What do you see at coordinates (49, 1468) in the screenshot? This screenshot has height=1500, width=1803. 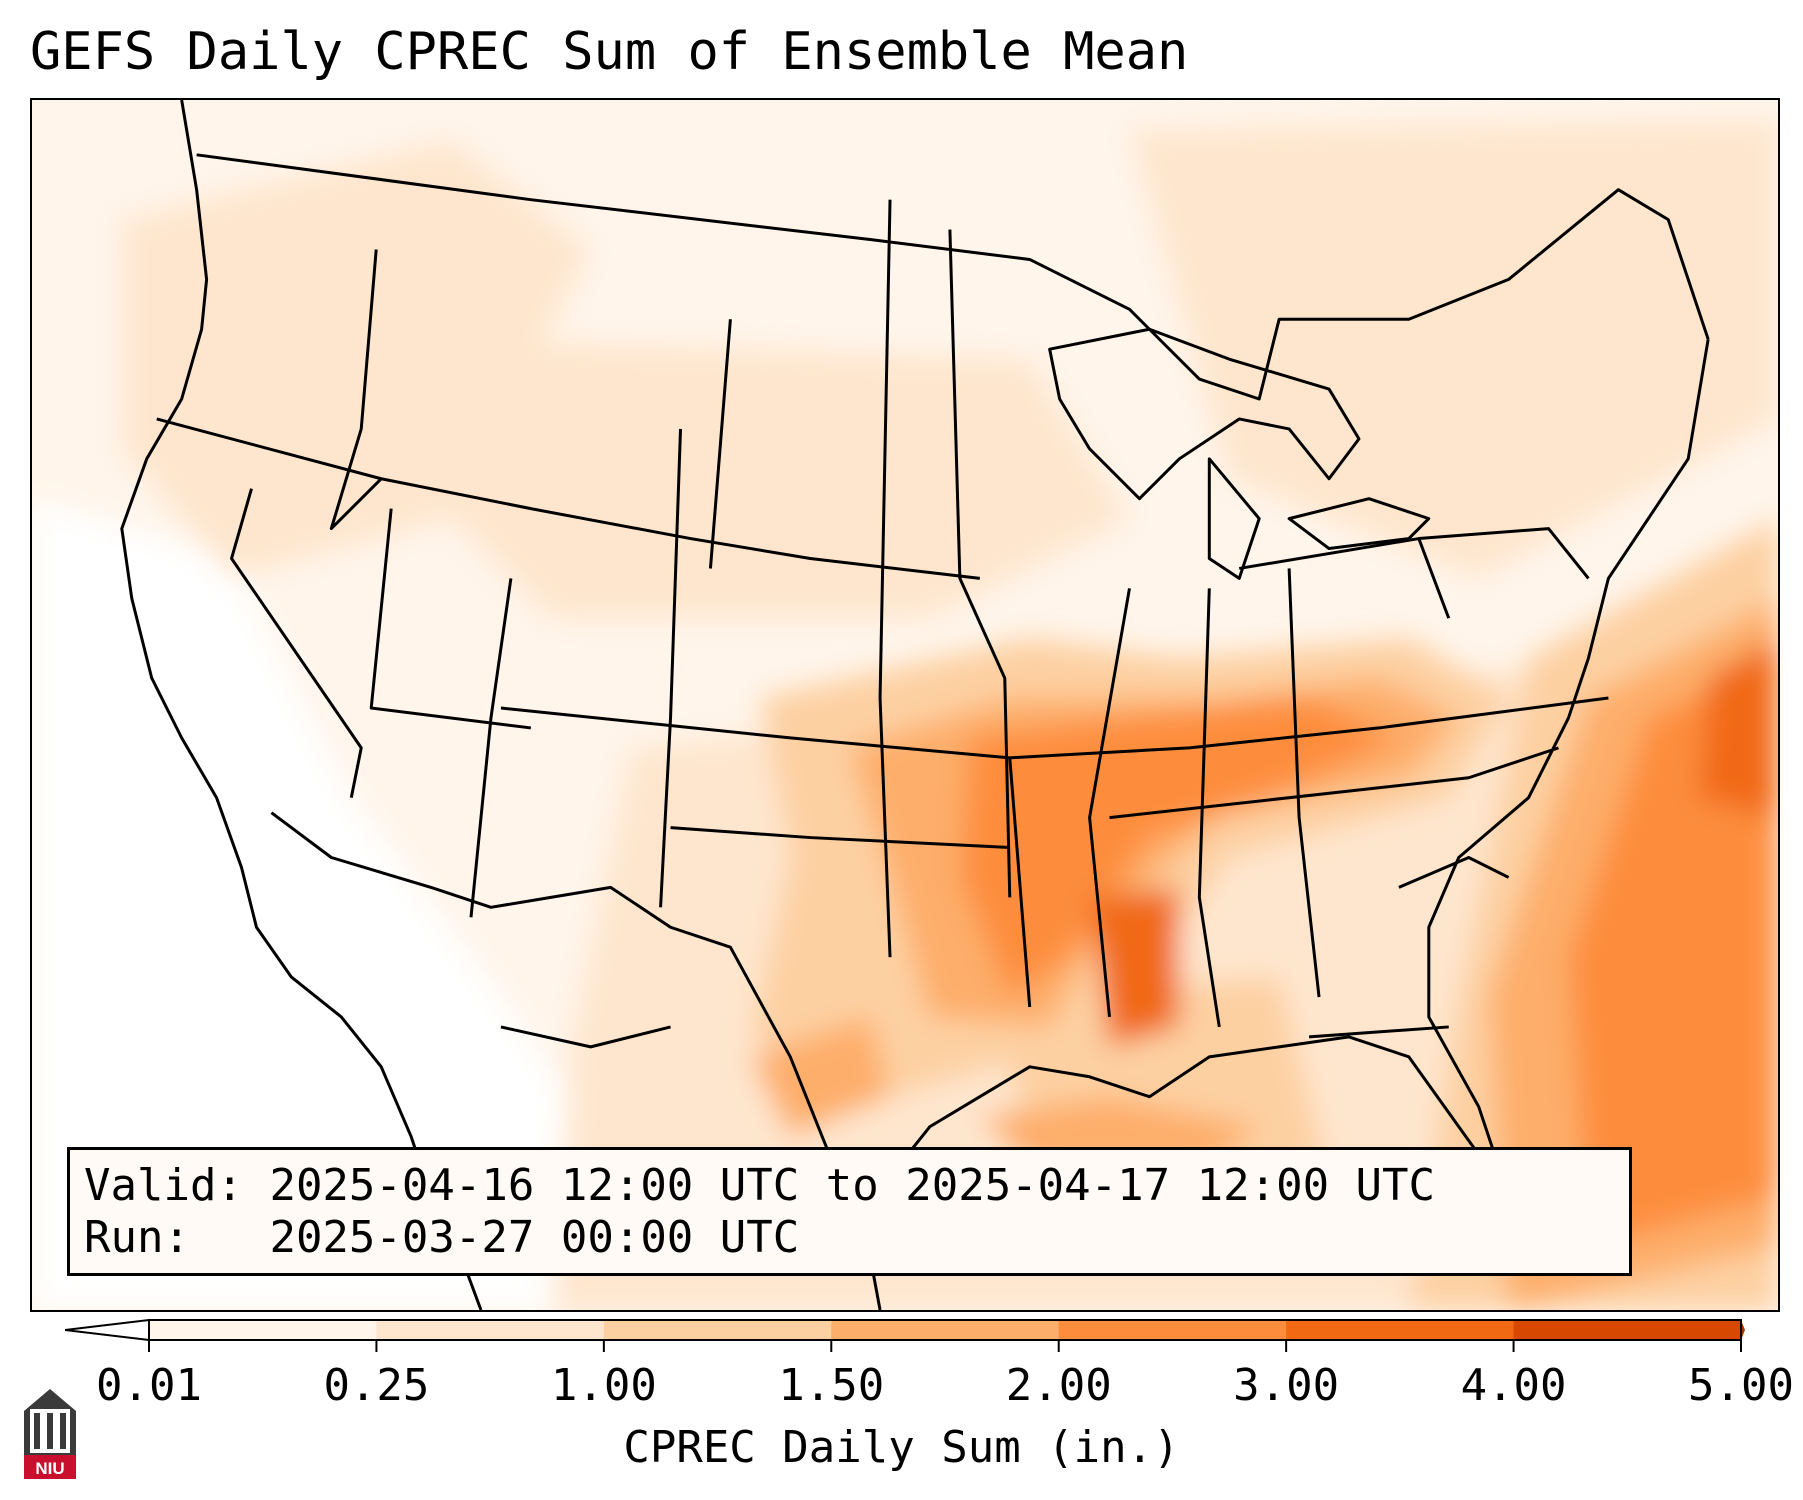 I see `logo-text: NIU` at bounding box center [49, 1468].